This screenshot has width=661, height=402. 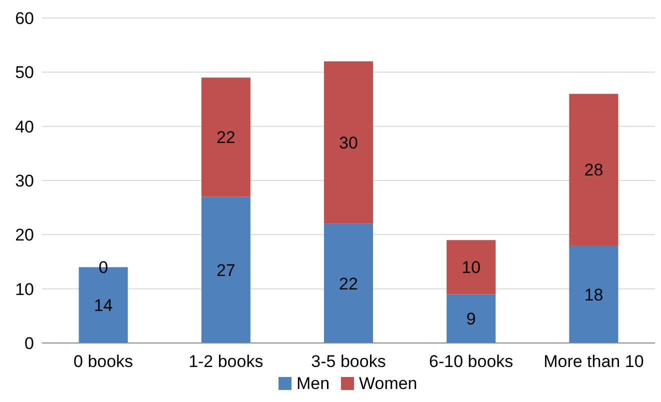 What do you see at coordinates (24, 181) in the screenshot?
I see `y-tick-label: 30` at bounding box center [24, 181].